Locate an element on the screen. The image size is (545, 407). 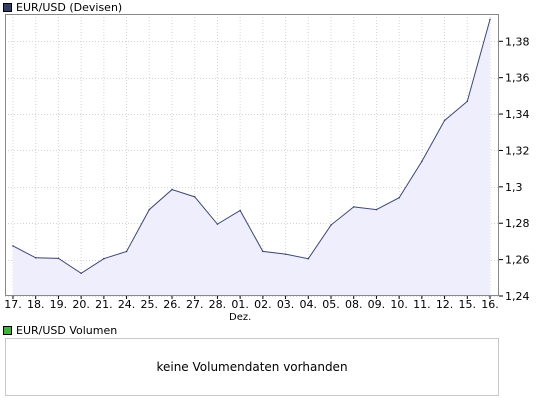
x-tick-label: 17. is located at coordinates (13, 304).